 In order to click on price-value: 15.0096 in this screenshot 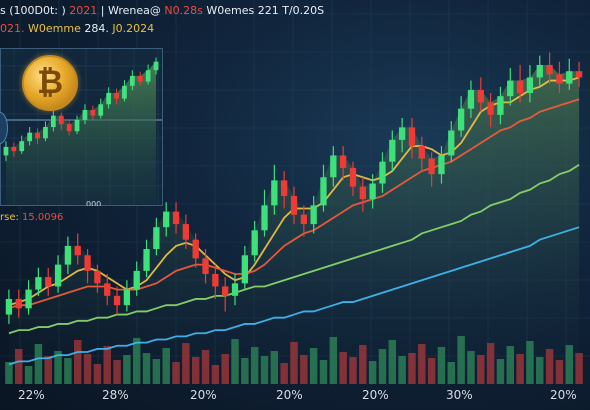, I will do `click(43, 217)`.